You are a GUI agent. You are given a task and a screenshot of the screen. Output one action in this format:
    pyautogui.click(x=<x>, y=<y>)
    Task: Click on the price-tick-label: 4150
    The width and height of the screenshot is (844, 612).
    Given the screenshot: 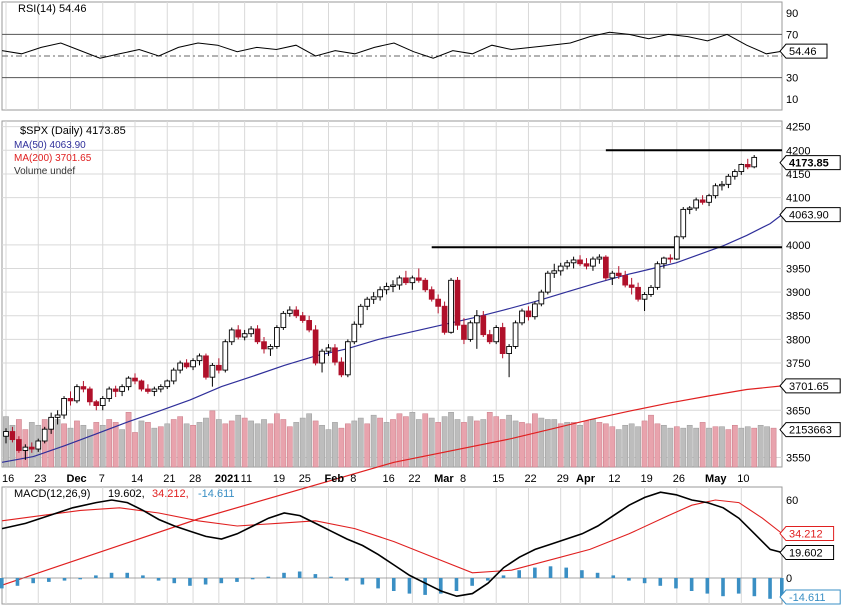 What is the action you would take?
    pyautogui.click(x=798, y=175)
    